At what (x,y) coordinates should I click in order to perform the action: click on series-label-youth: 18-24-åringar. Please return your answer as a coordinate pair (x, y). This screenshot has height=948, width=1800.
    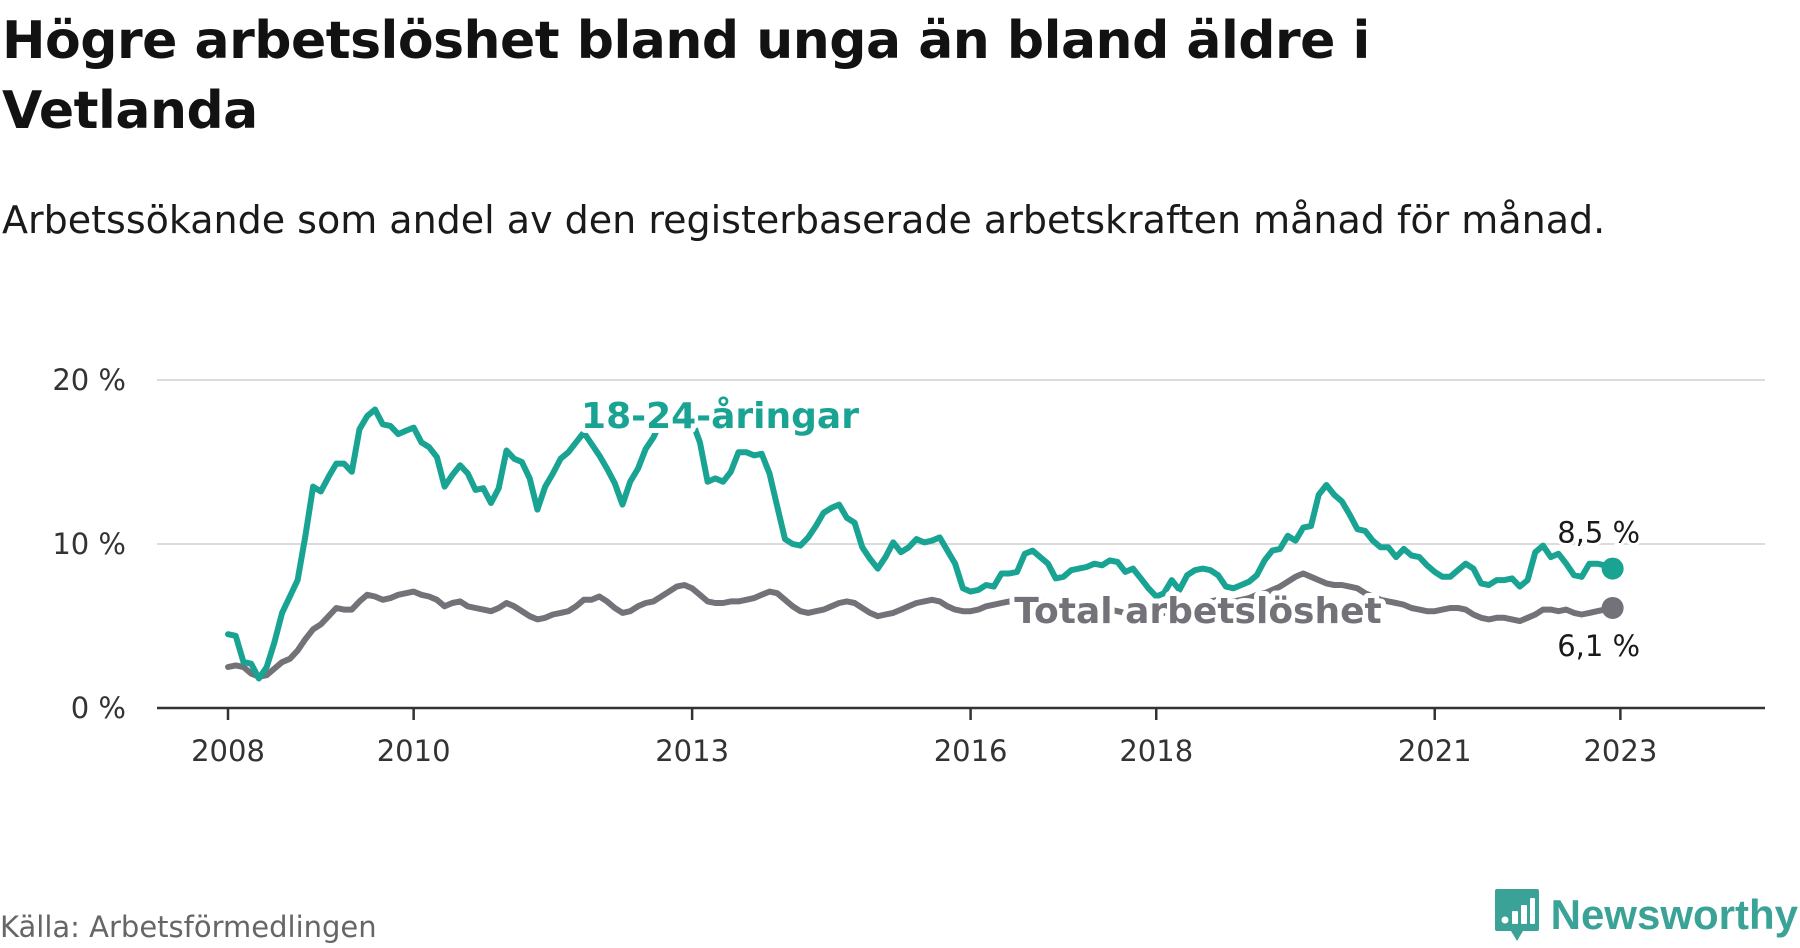
    Looking at the image, I should click on (720, 416).